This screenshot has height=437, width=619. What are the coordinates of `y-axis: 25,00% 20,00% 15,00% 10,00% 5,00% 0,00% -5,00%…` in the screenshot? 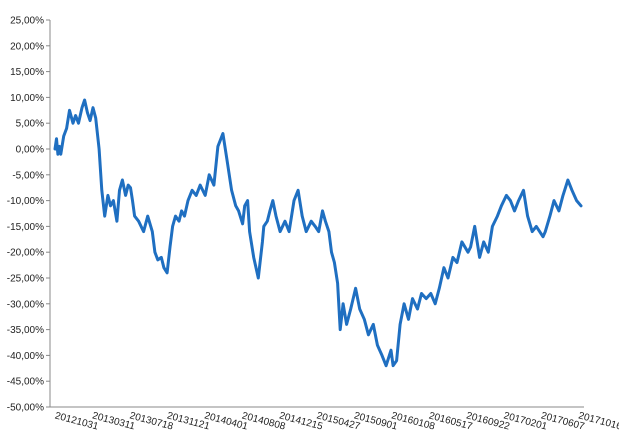 It's located at (29, 215).